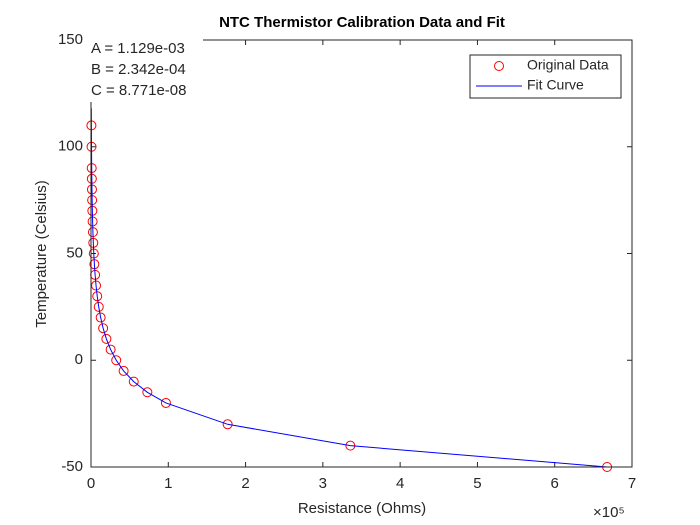 The width and height of the screenshot is (700, 525). I want to click on annotation-box, so click(145, 70).